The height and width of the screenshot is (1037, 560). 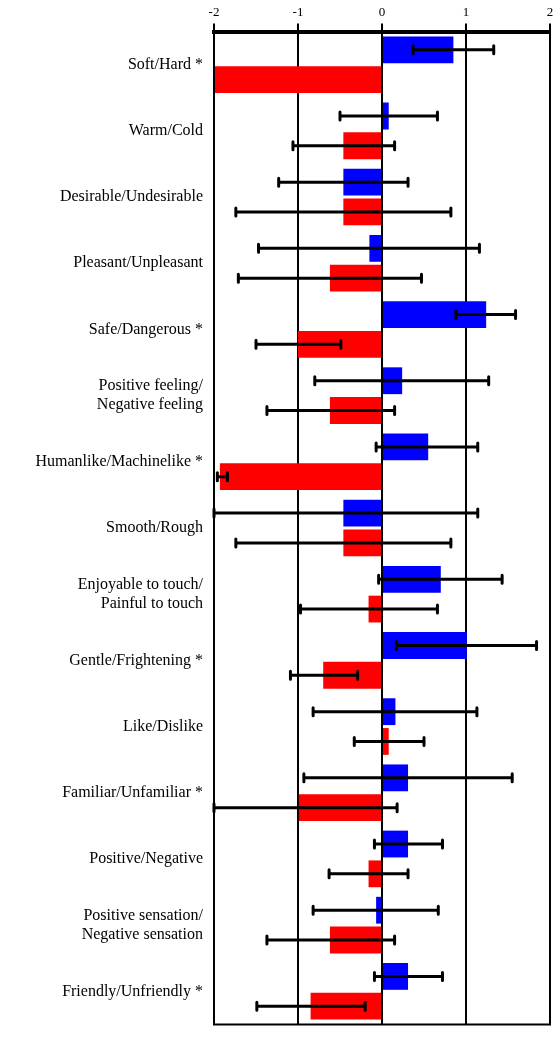 I want to click on x-tick-label: 0, so click(x=382, y=12).